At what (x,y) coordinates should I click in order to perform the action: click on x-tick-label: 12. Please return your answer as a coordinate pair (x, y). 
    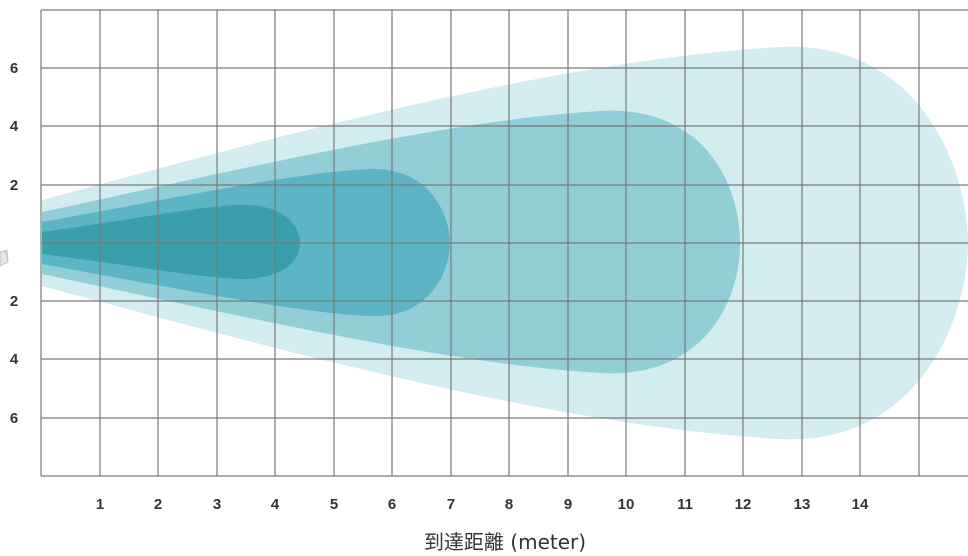
    Looking at the image, I should click on (743, 504).